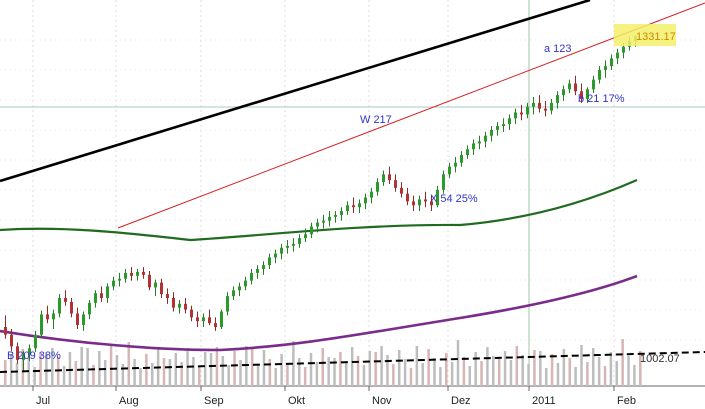 The height and width of the screenshot is (409, 705). I want to click on x-tick-label: Jul, so click(43, 401).